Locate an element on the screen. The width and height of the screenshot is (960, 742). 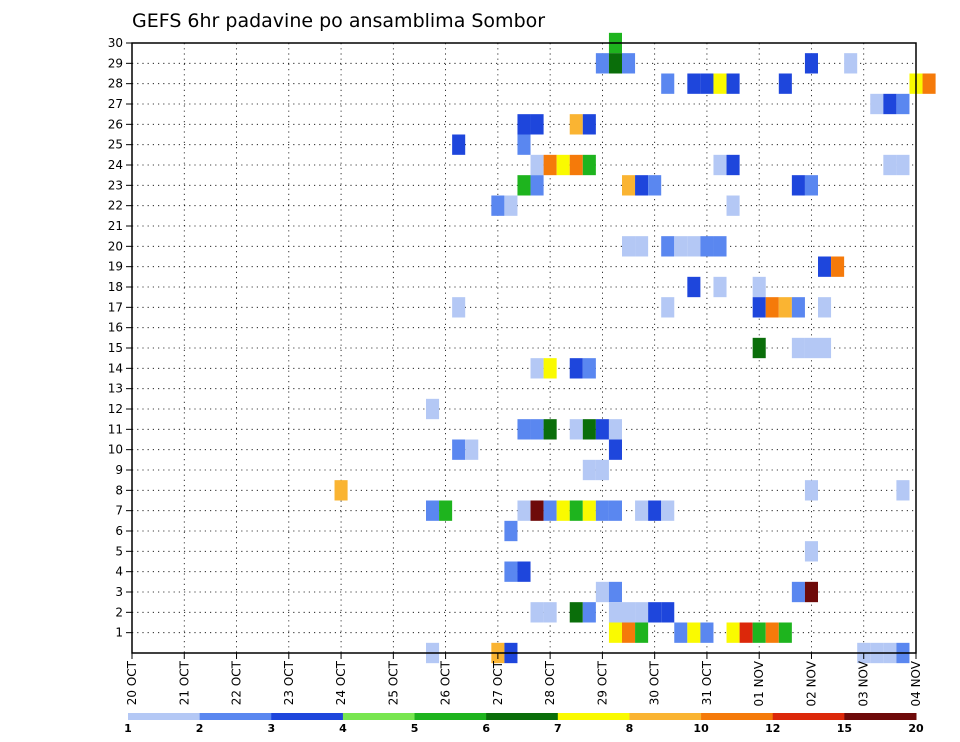
x-tick-label: 24 OCT is located at coordinates (341, 682).